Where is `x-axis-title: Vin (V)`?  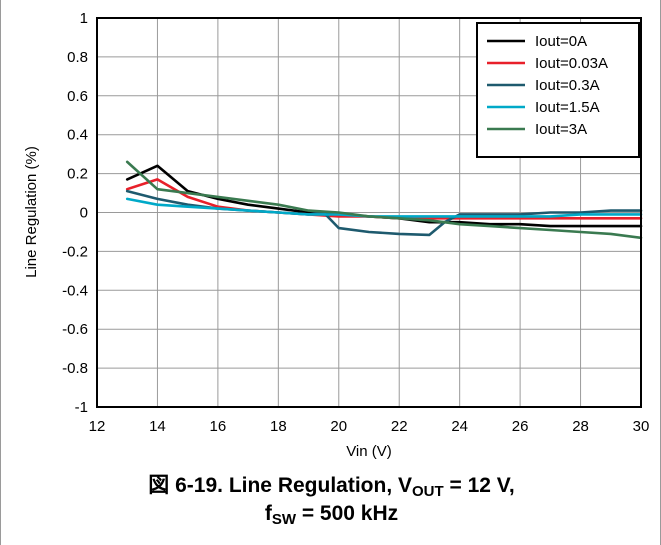 x-axis-title: Vin (V) is located at coordinates (369, 451).